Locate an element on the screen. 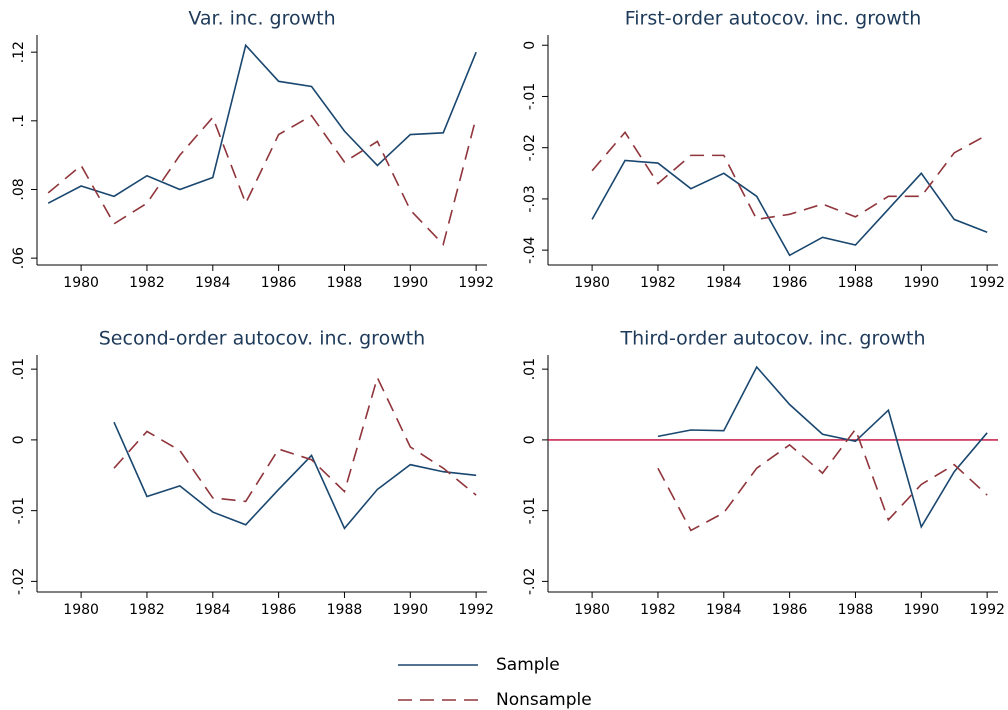  y-tick-label: .12 is located at coordinates (19, 52).